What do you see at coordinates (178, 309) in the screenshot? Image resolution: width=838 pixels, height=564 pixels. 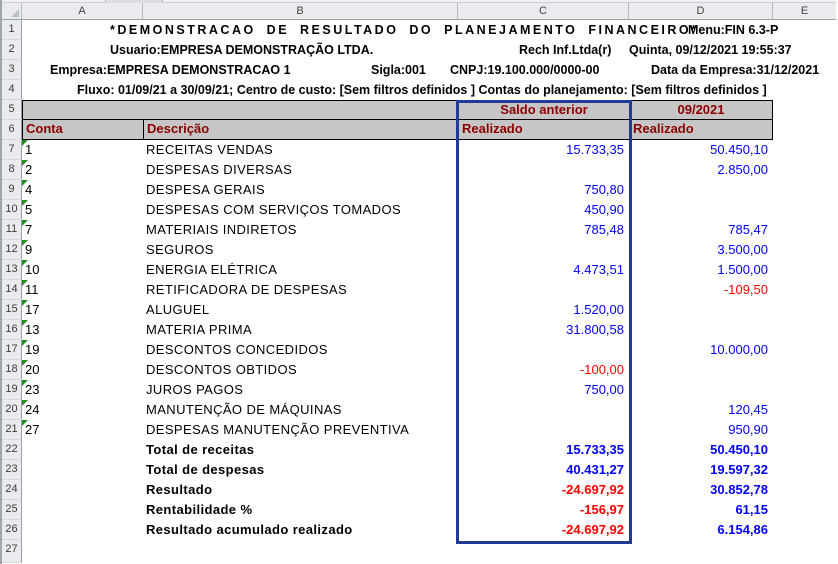 I see `descricao-cell: ALUGUEL` at bounding box center [178, 309].